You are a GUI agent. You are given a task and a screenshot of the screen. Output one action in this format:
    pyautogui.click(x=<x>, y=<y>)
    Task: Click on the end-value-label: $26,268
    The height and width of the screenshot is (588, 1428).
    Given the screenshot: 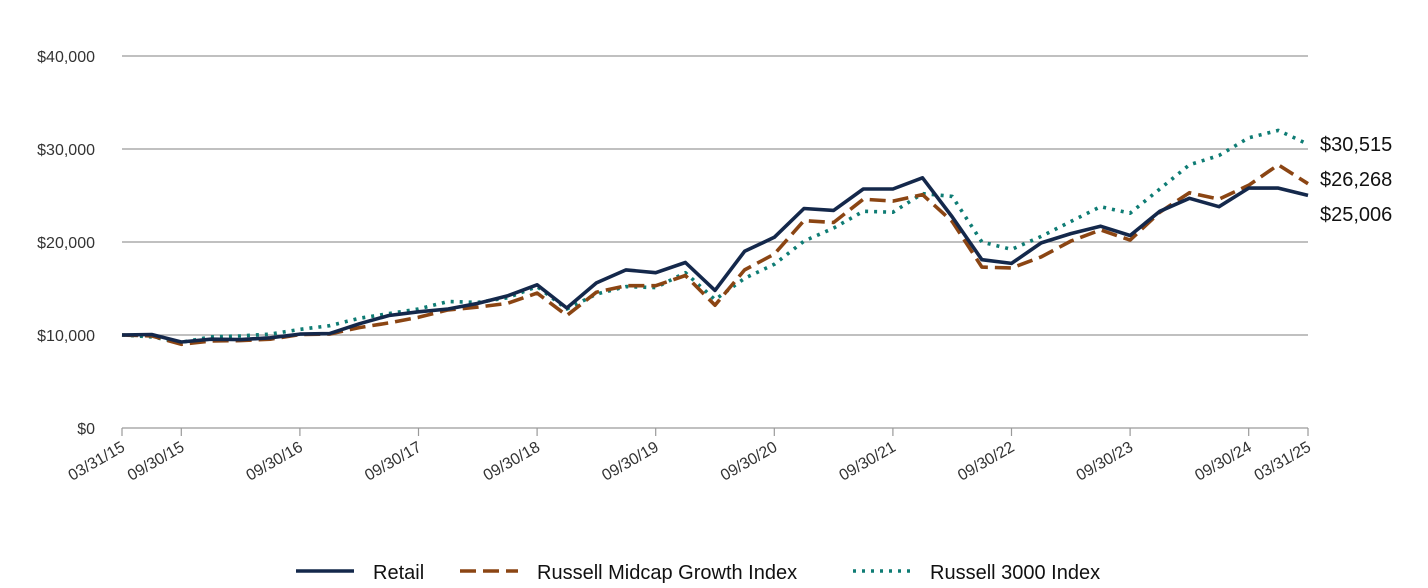 What is the action you would take?
    pyautogui.click(x=1356, y=180)
    